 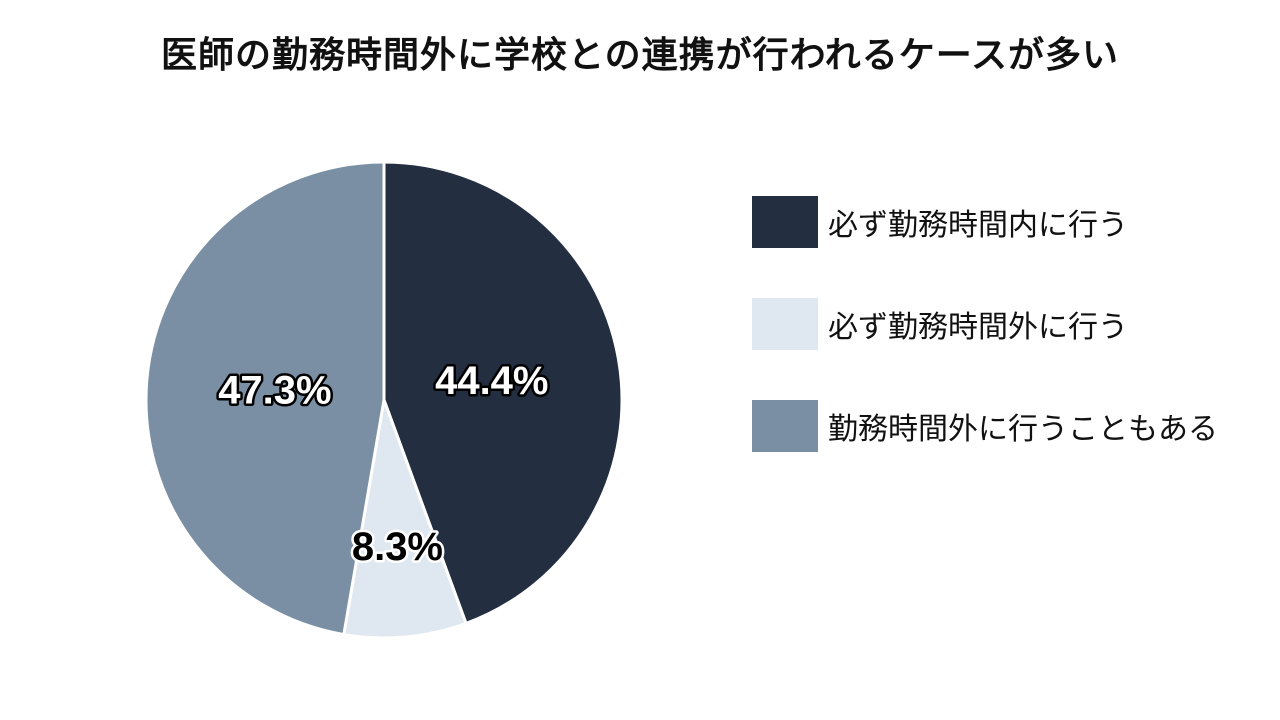 I want to click on legend-item-outside-hours: 必ず勤務時間外に行う, so click(x=985, y=324).